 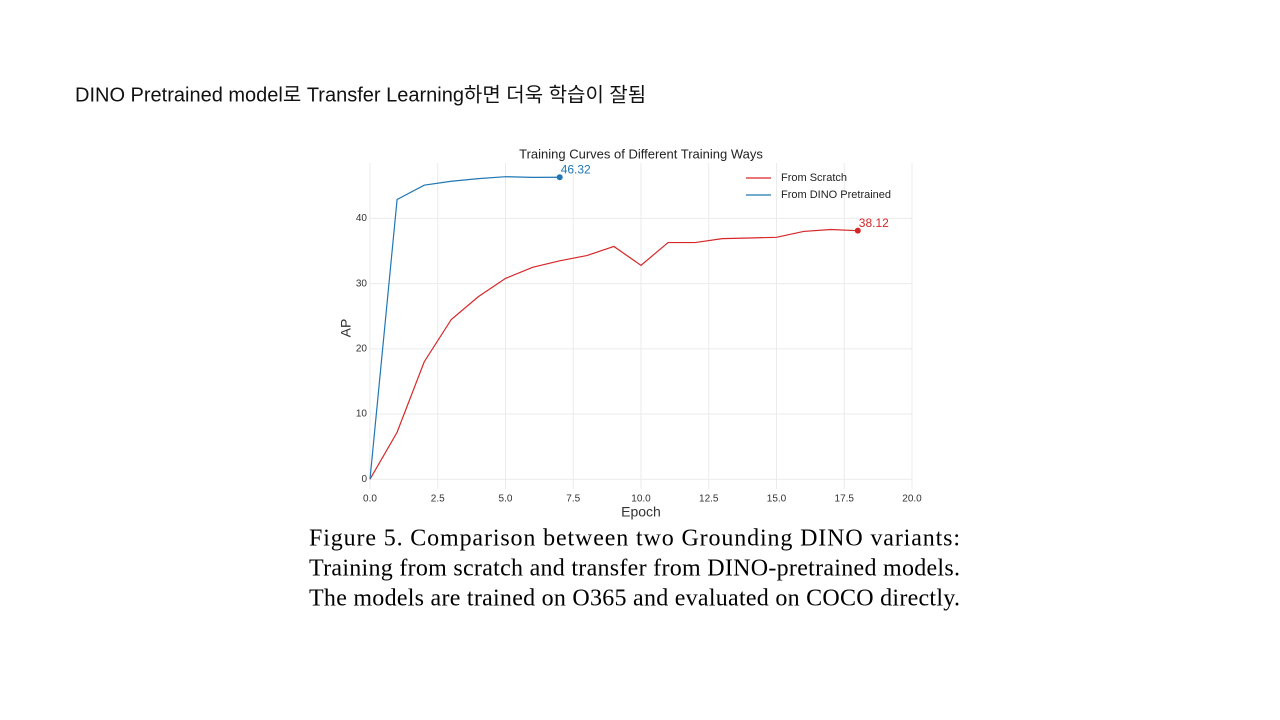 What do you see at coordinates (370, 499) in the screenshot?
I see `x-tick-label: 0.0` at bounding box center [370, 499].